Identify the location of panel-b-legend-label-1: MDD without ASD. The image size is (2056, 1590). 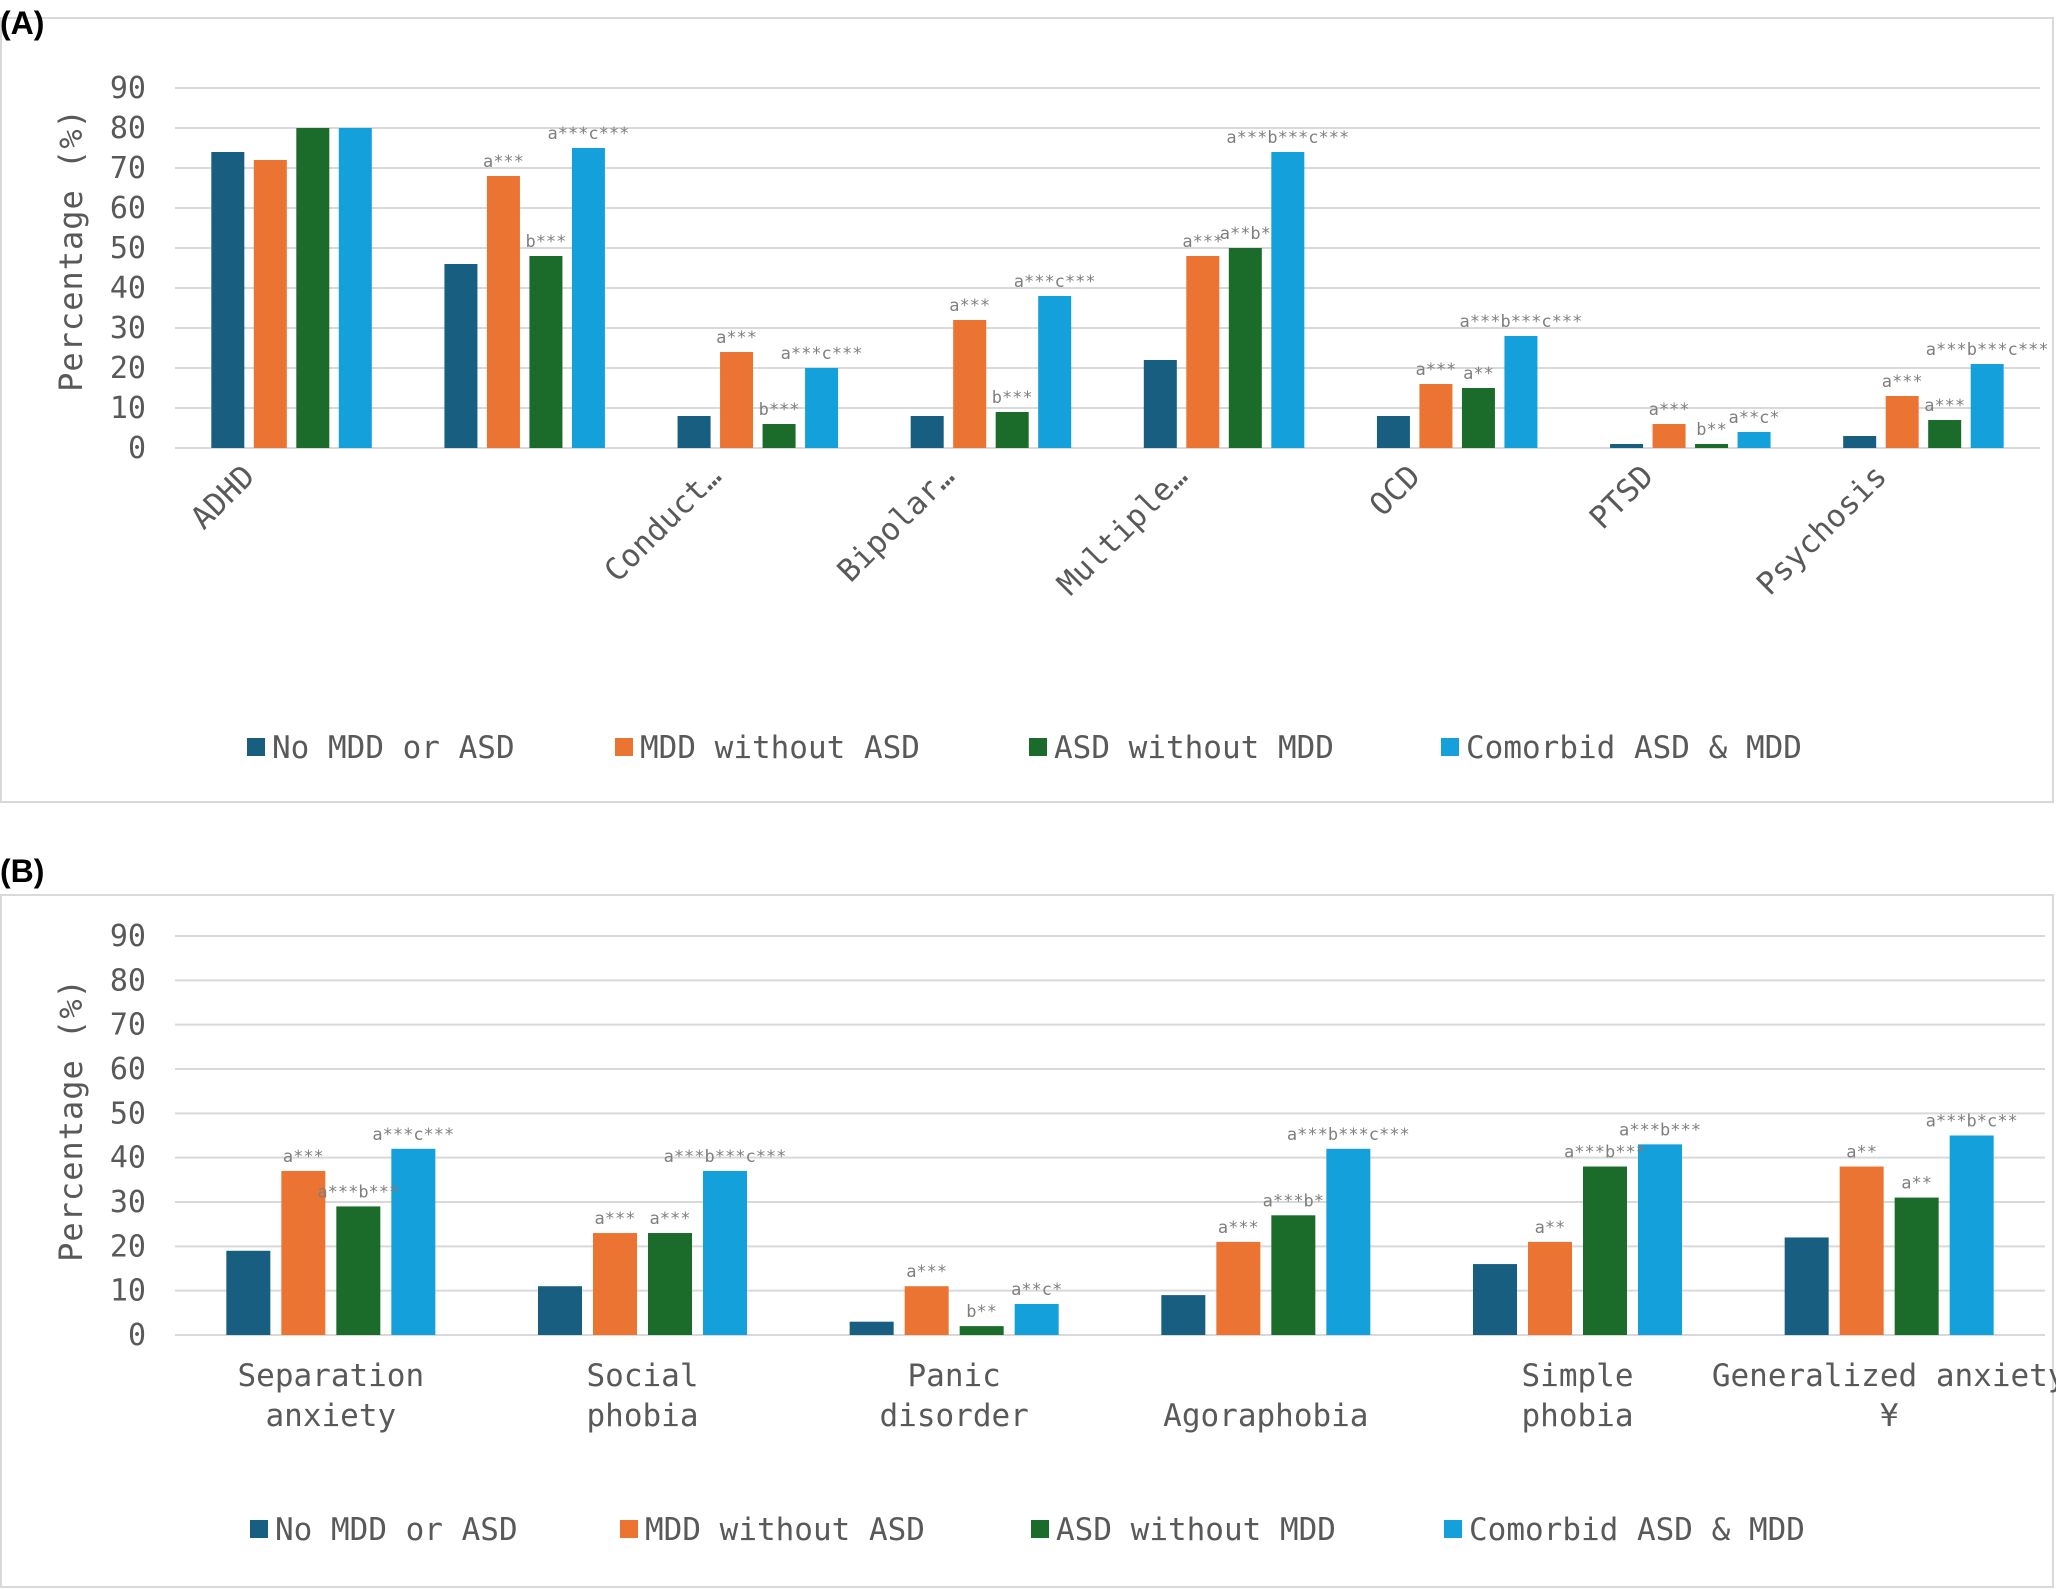
(785, 1530).